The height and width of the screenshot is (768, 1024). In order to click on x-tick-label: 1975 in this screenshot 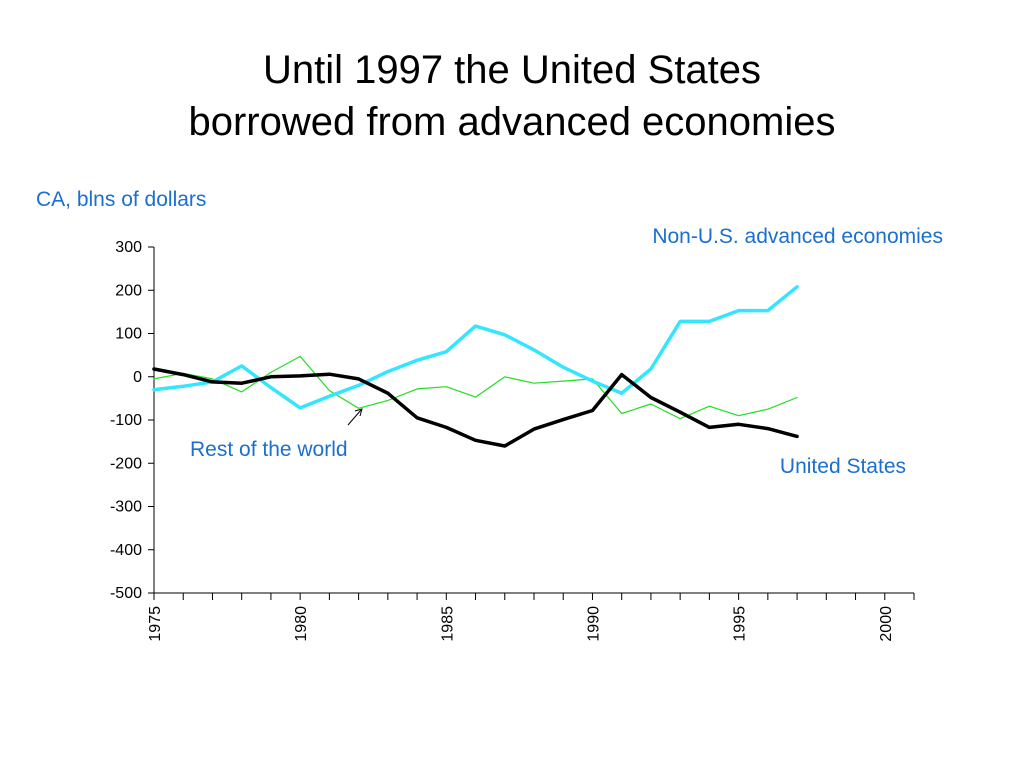, I will do `click(155, 624)`.